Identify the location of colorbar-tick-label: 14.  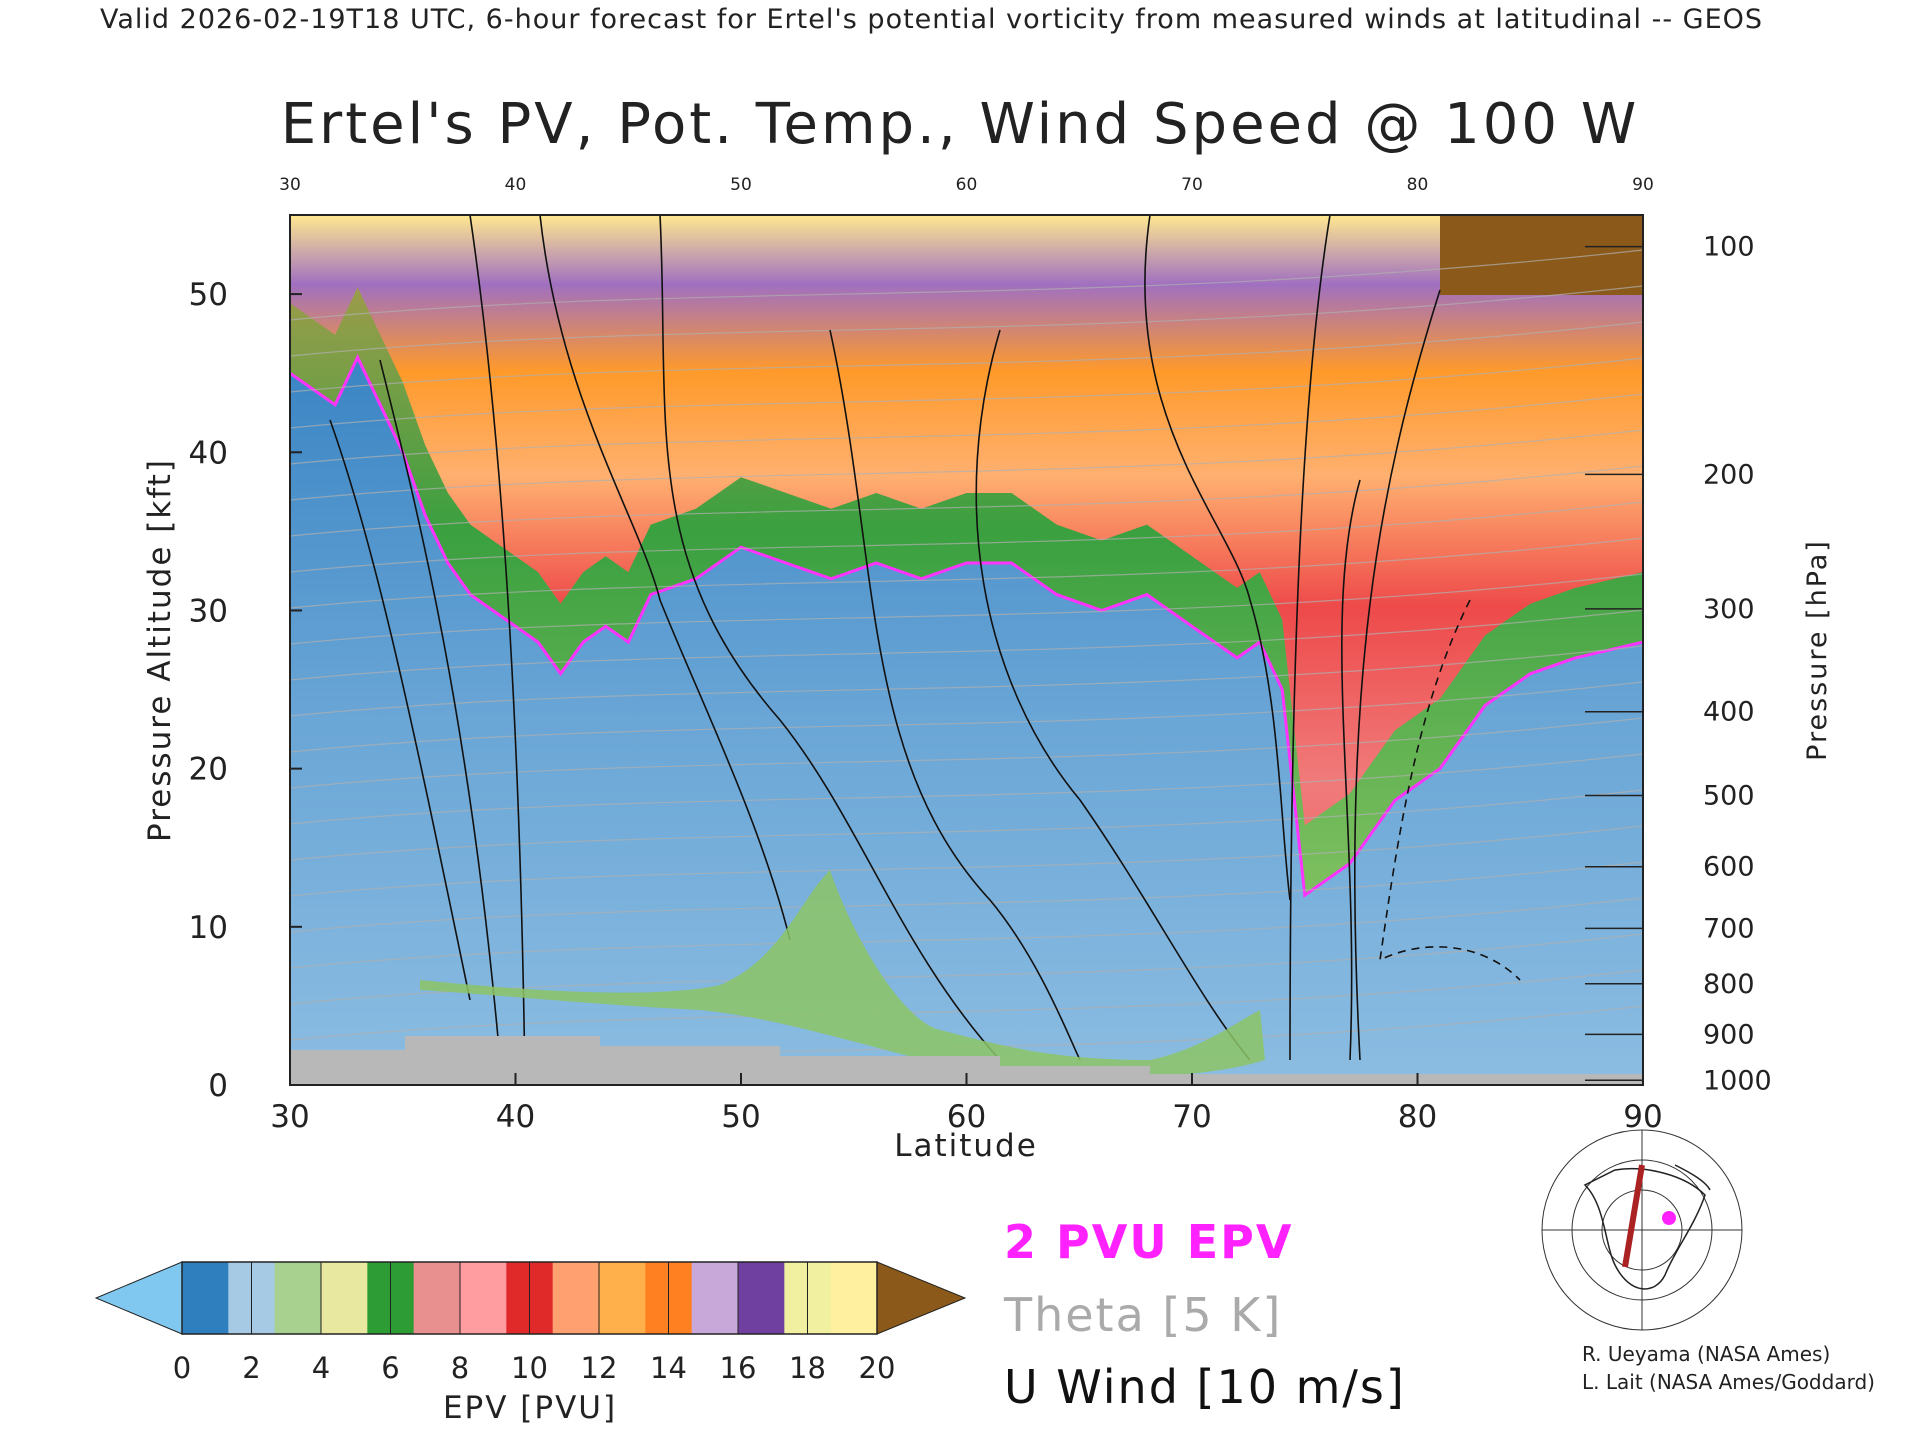
(668, 1368).